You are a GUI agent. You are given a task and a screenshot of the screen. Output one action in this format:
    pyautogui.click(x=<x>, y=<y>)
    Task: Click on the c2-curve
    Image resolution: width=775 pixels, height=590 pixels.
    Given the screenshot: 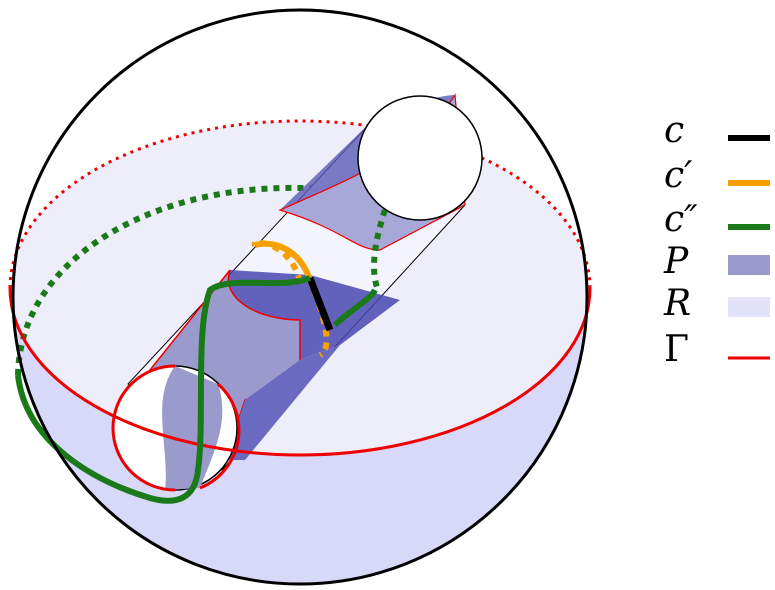 What is the action you would take?
    pyautogui.click(x=379, y=250)
    